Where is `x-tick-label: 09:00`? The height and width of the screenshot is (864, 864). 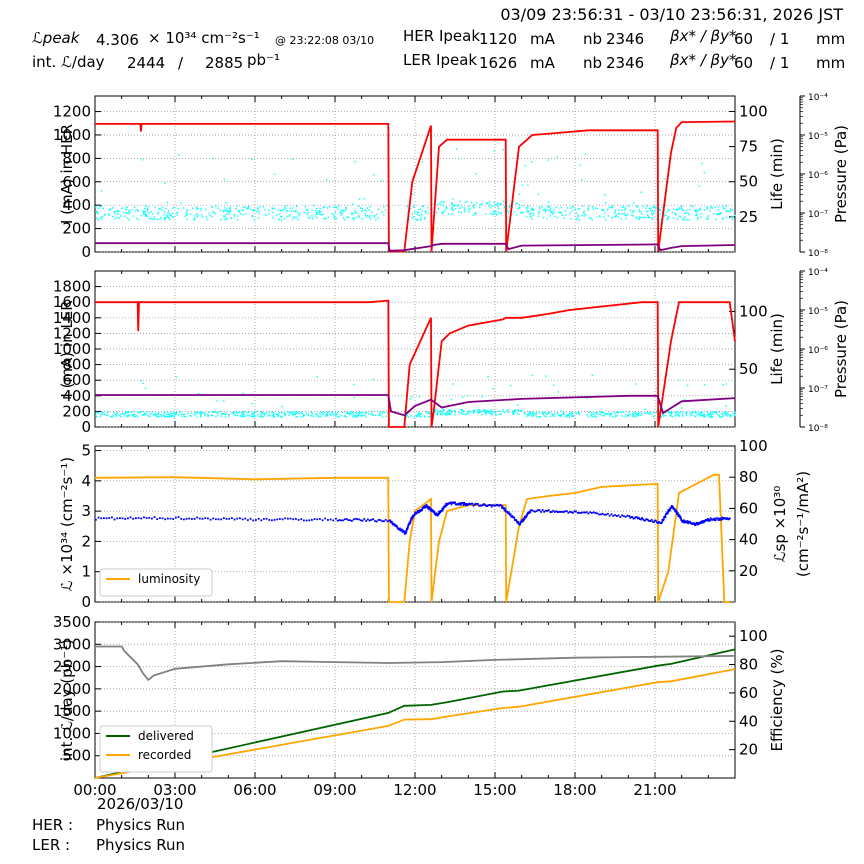
x-tick-label: 09:00 is located at coordinates (334, 790).